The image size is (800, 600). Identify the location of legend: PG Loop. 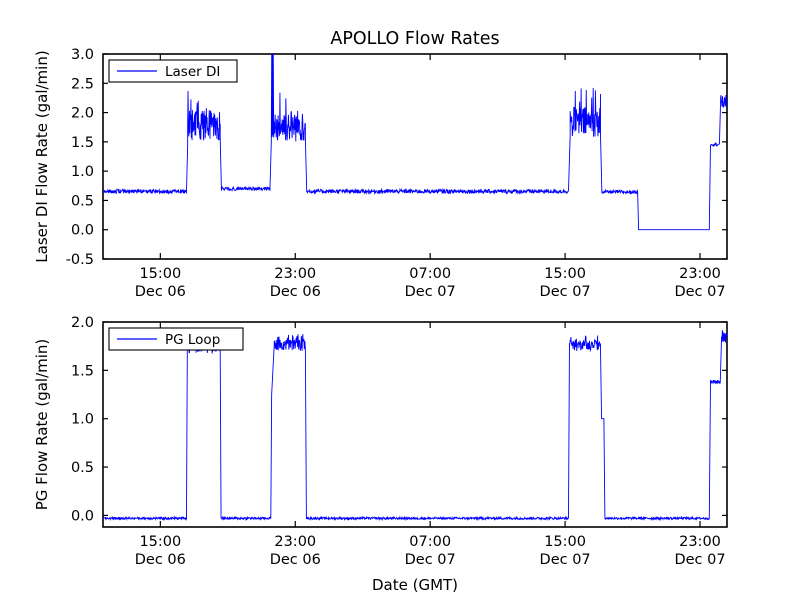
(176, 339).